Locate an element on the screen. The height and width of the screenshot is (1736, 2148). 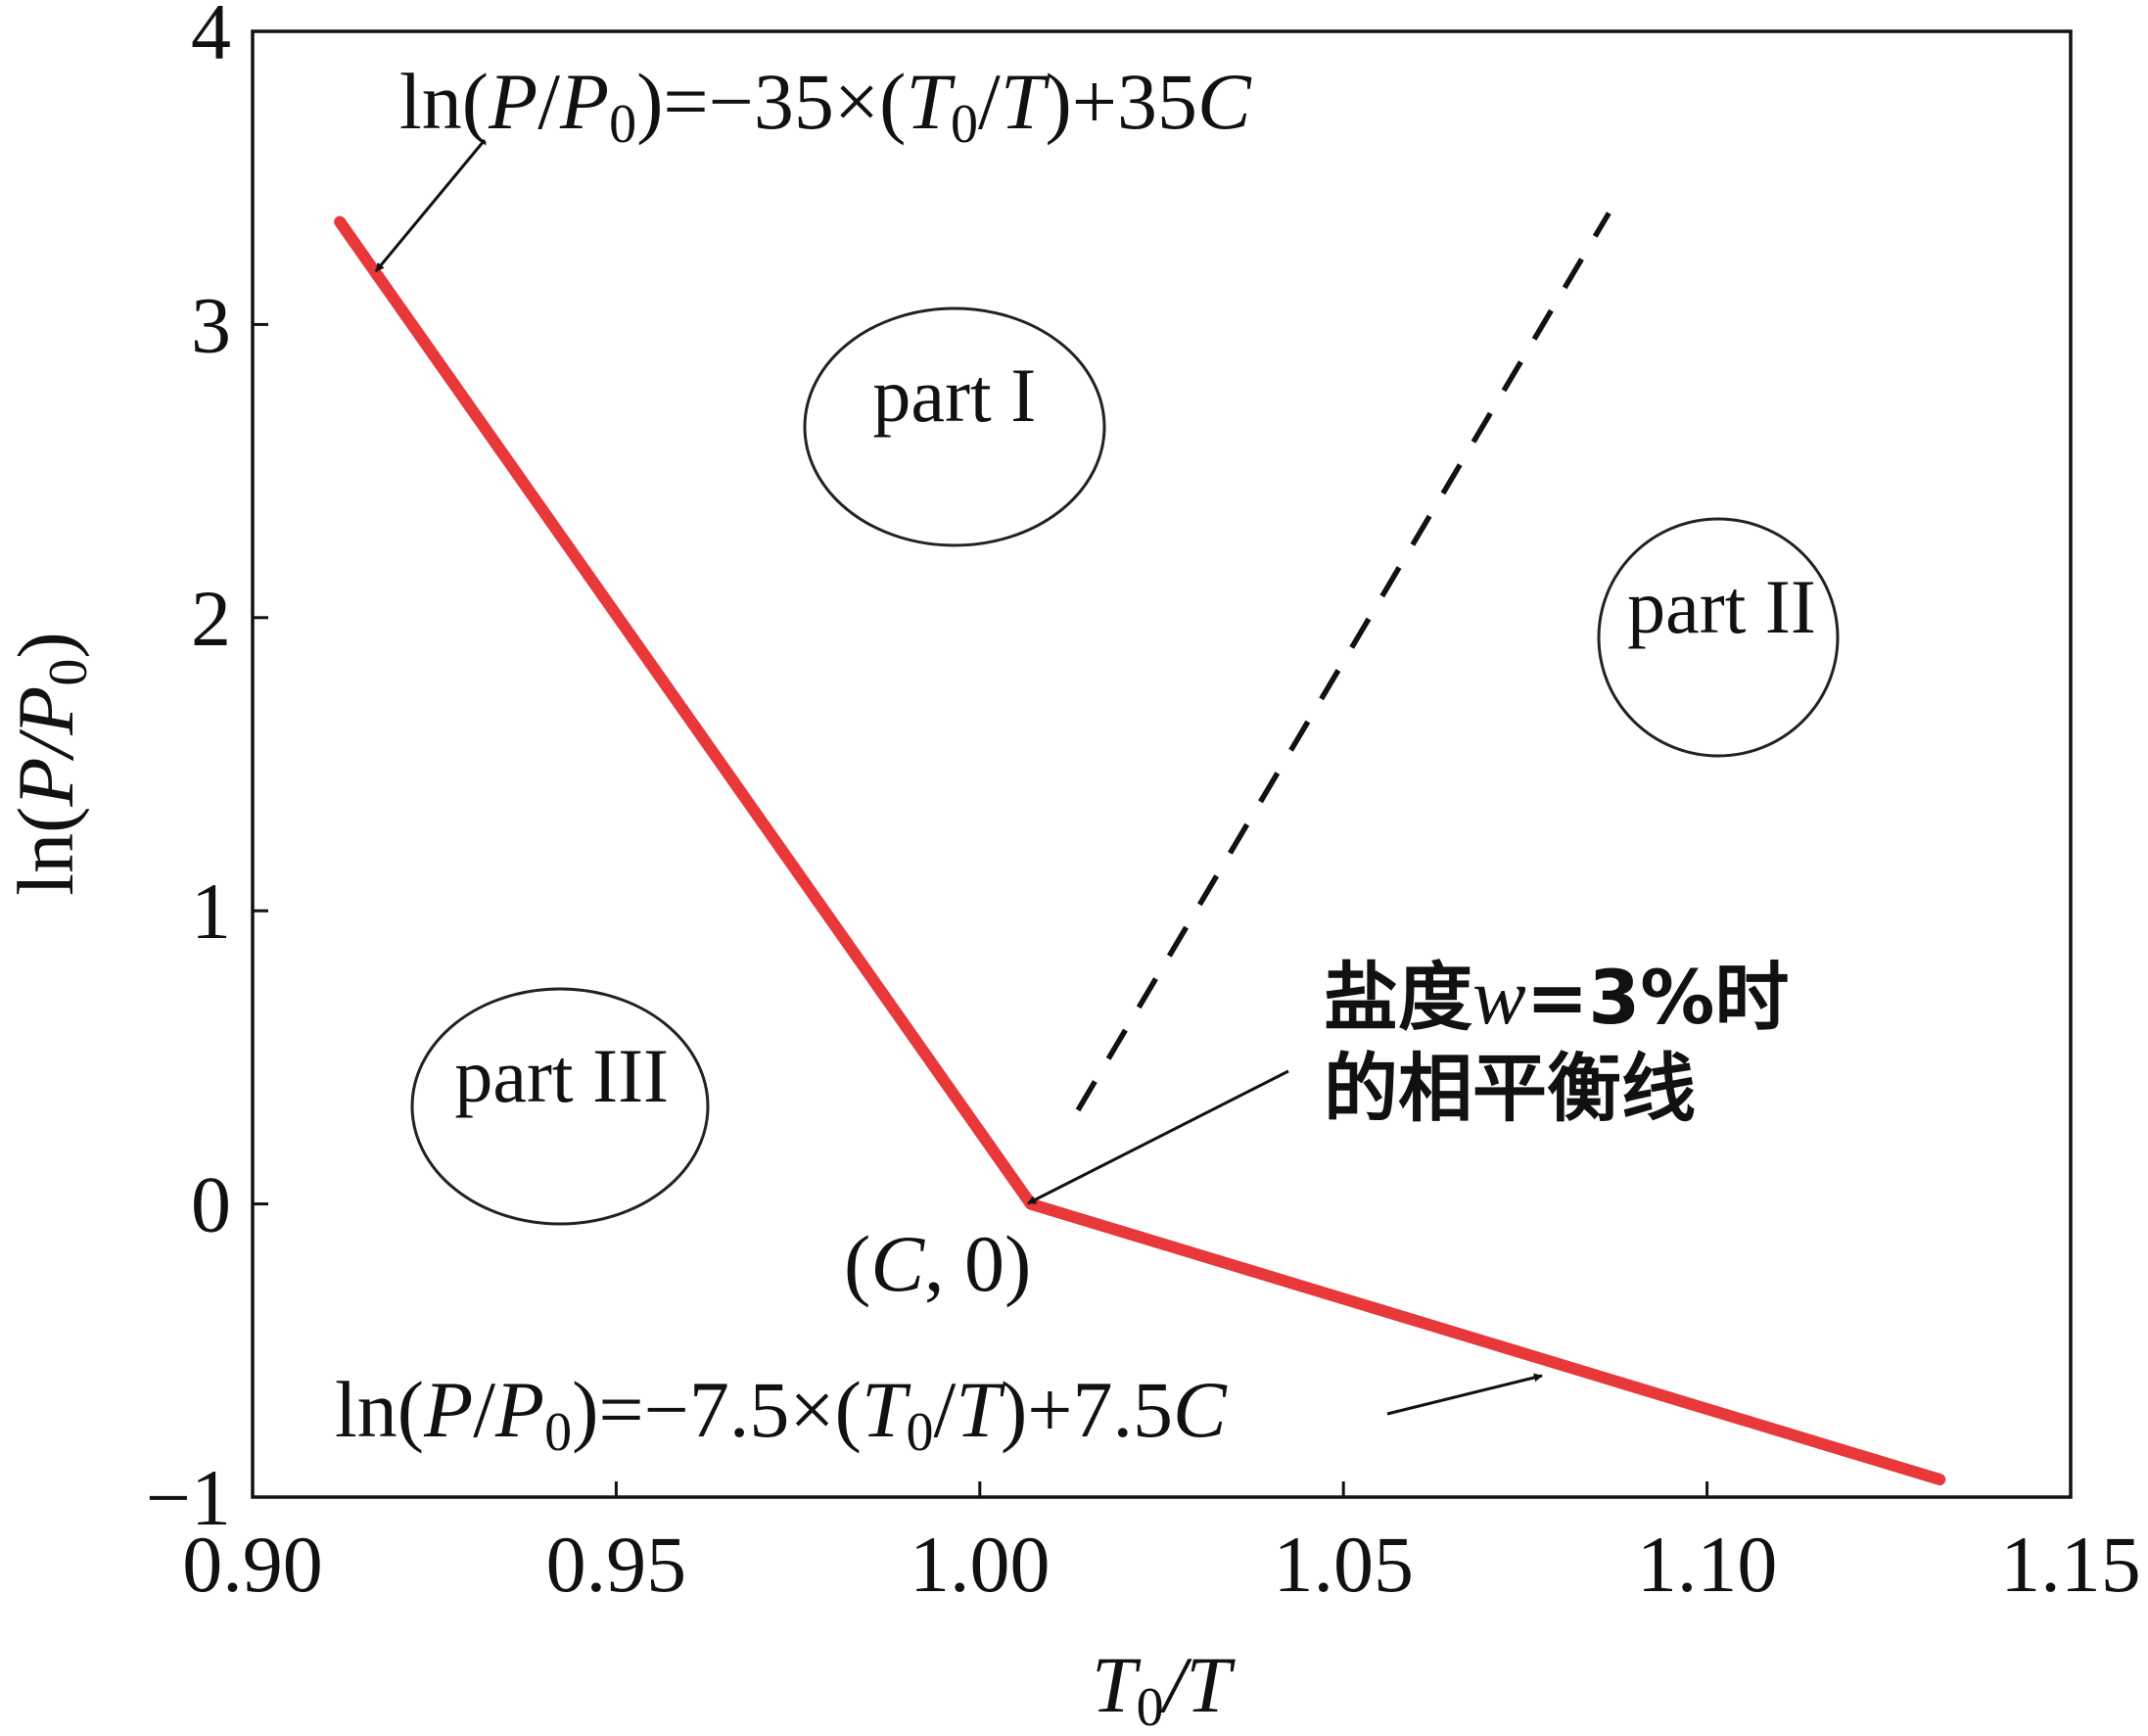
upper-eq-ln: ln( is located at coordinates (444, 101).